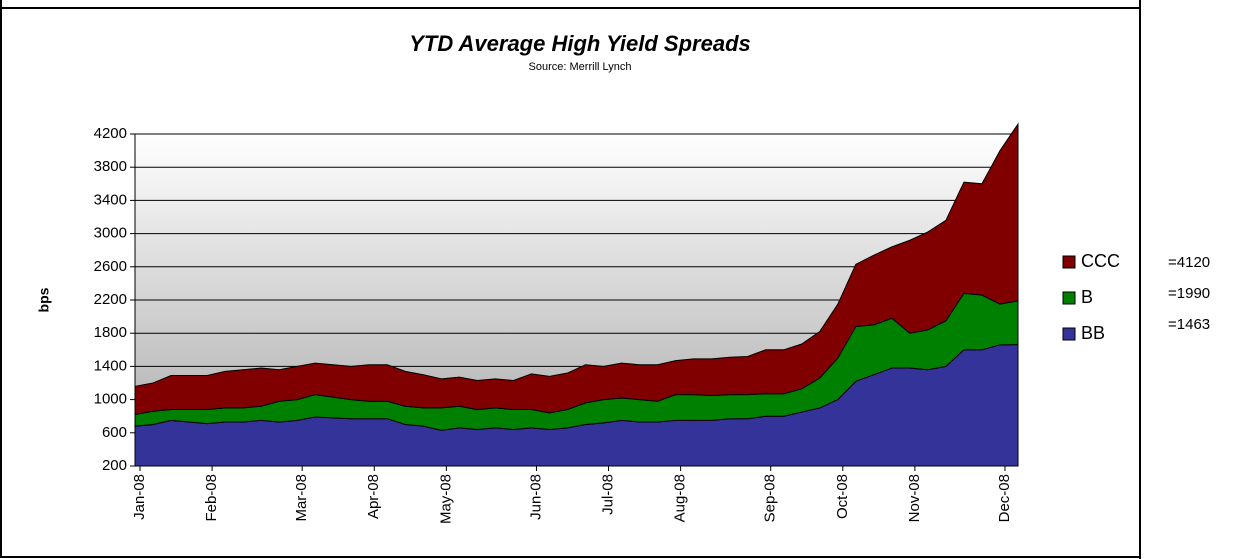 The width and height of the screenshot is (1243, 559). Describe the element at coordinates (1189, 262) in the screenshot. I see `annotation: =4120` at that location.